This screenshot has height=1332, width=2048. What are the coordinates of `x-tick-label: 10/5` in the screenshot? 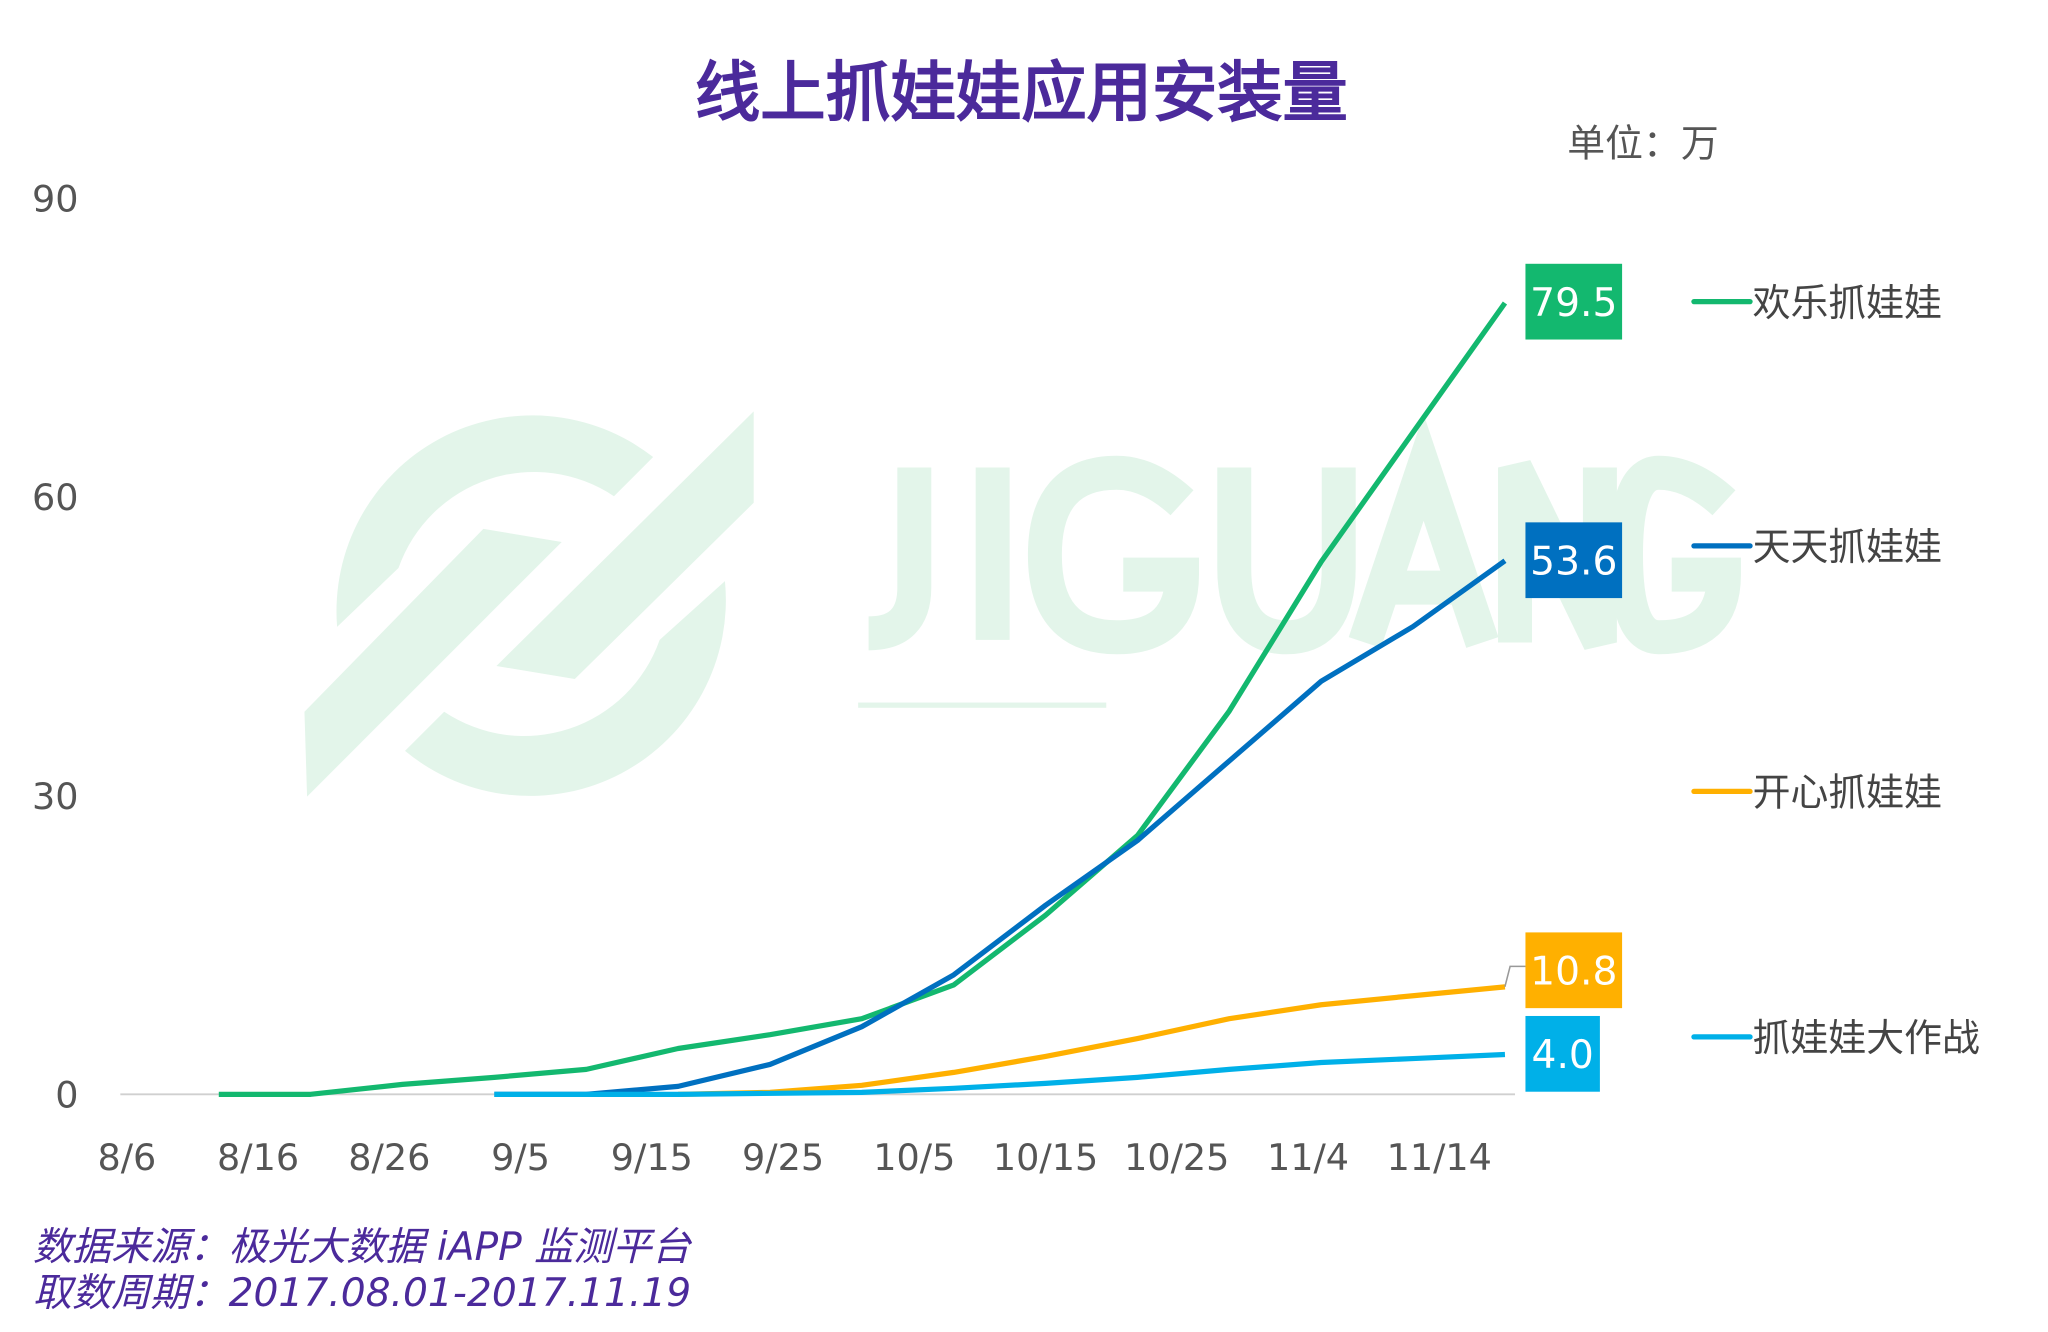 It's located at (914, 1157).